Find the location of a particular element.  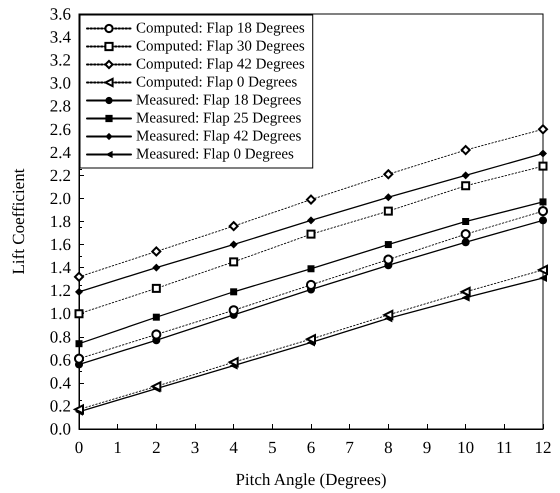

legend-label: Computed: Flap 18 Degrees is located at coordinates (220, 28).